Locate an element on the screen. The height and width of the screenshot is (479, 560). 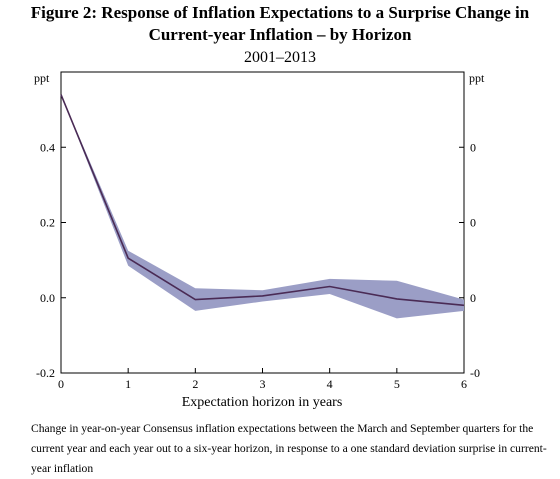
x-tick-label: 1 is located at coordinates (128, 384).